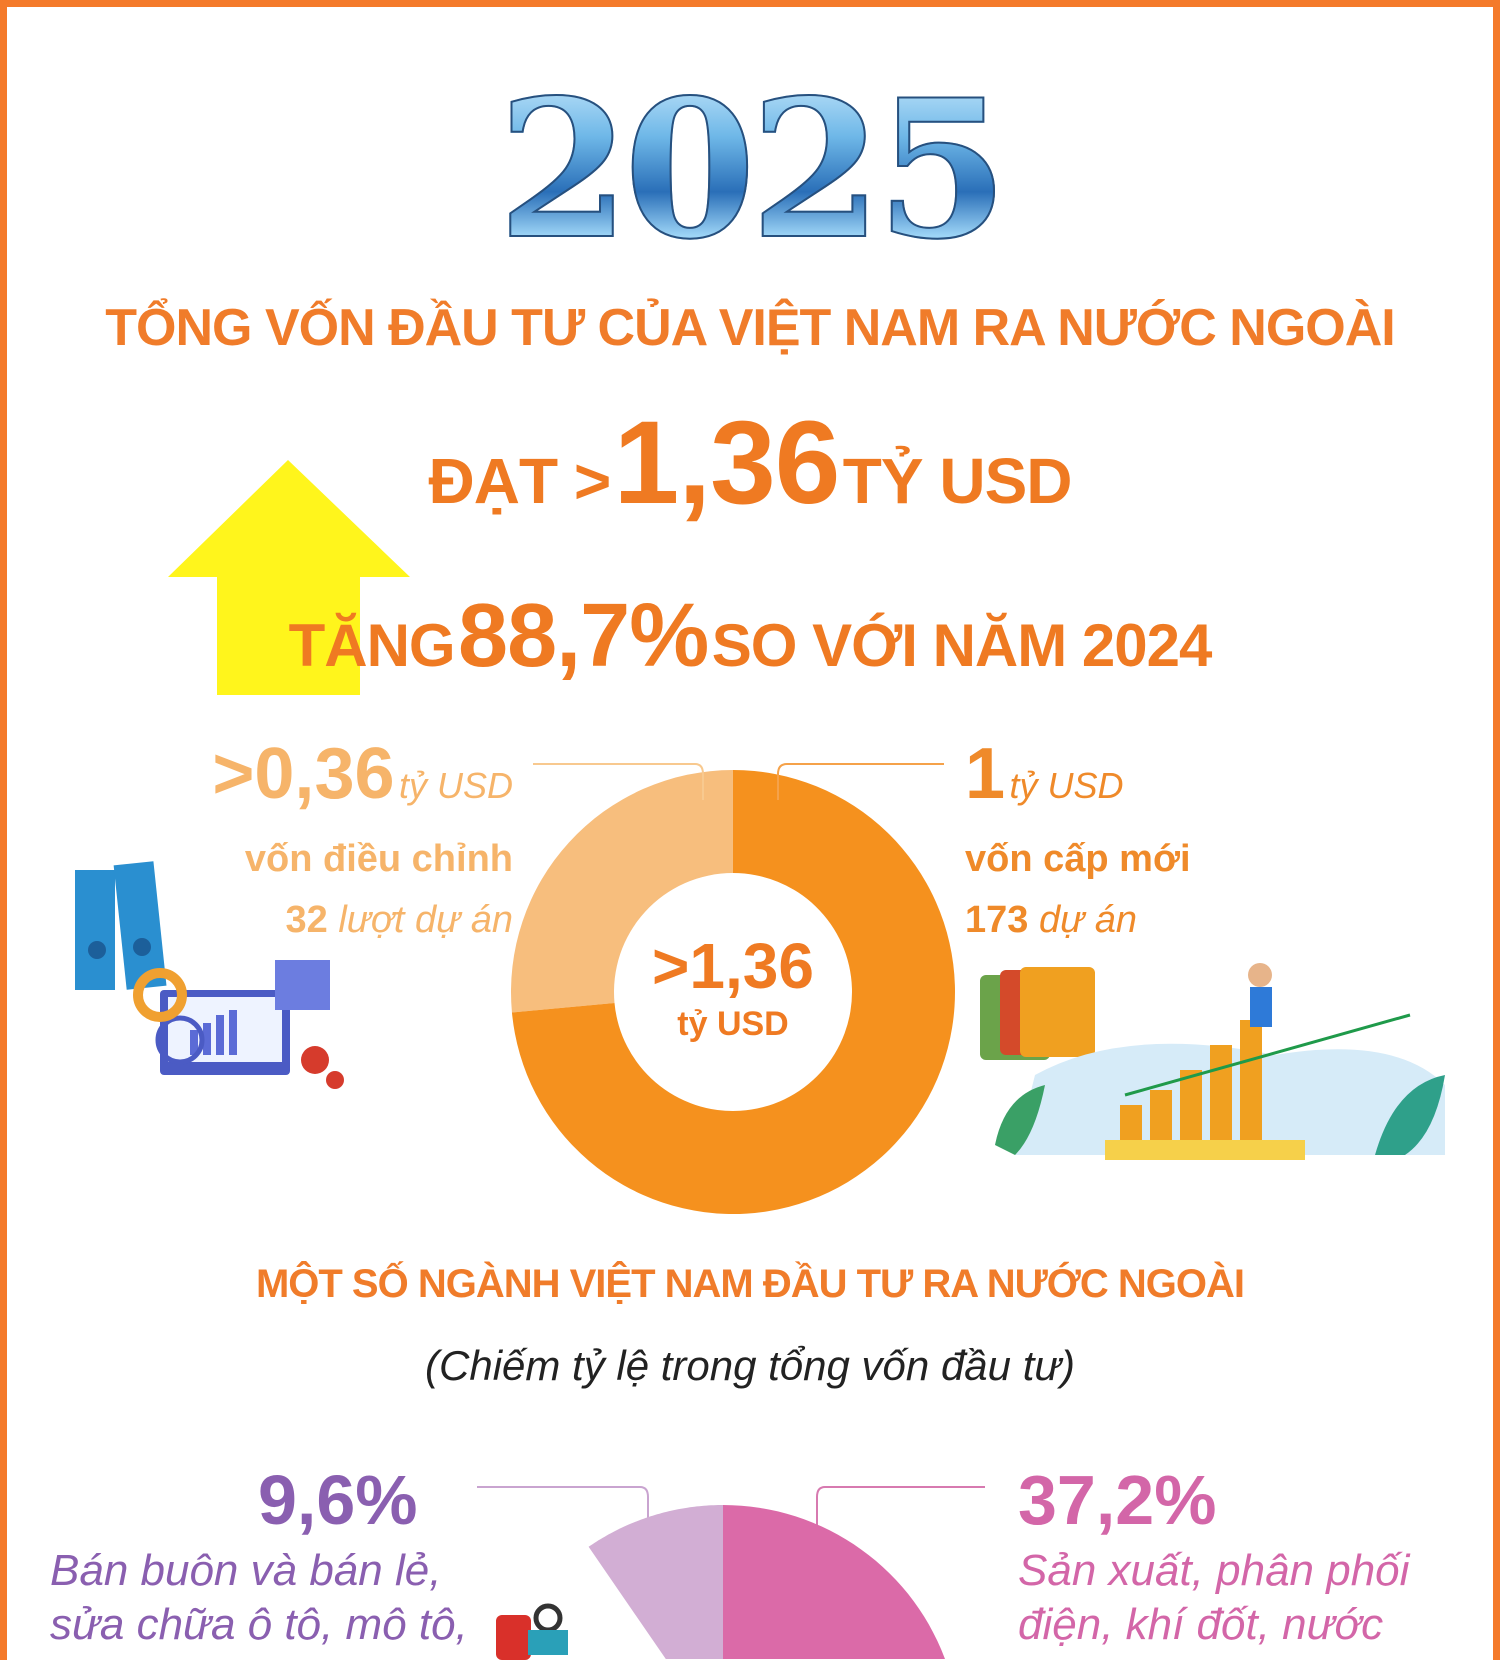  I want to click on data-analysis-illustration, so click(209, 975).